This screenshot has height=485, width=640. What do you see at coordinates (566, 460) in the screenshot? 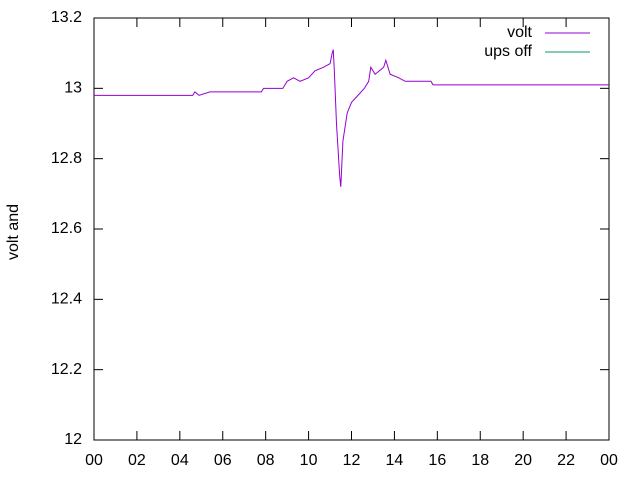
I see `x-tick-label: 22` at bounding box center [566, 460].